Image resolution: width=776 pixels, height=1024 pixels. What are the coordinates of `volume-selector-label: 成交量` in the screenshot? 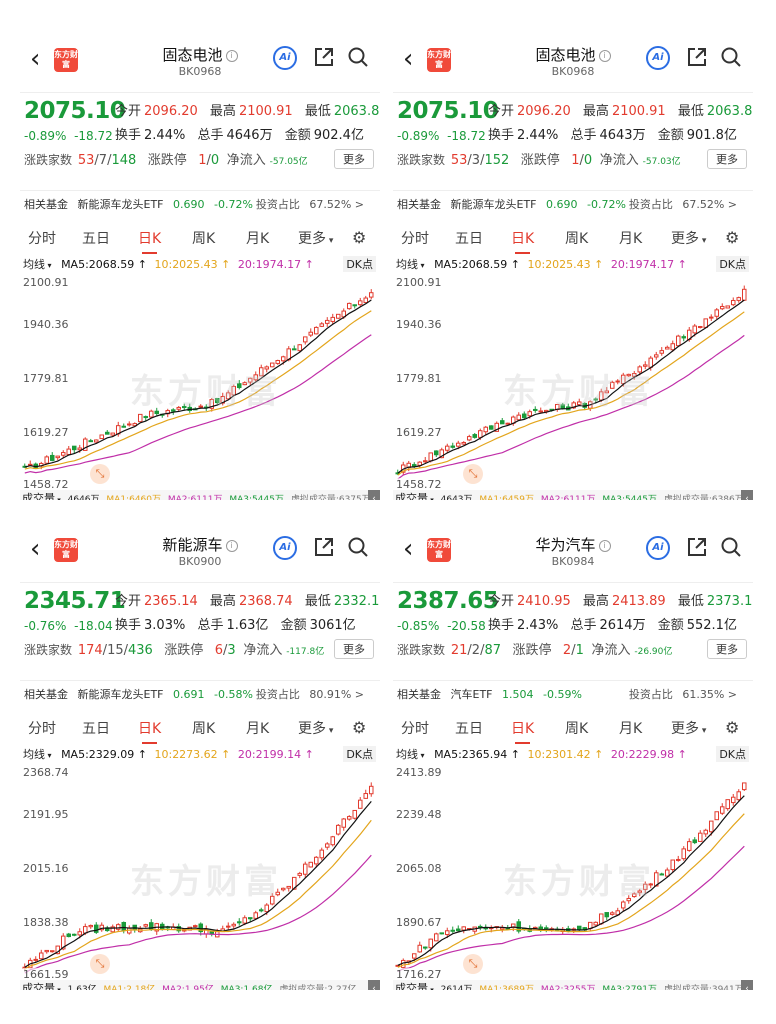 It's located at (411, 986).